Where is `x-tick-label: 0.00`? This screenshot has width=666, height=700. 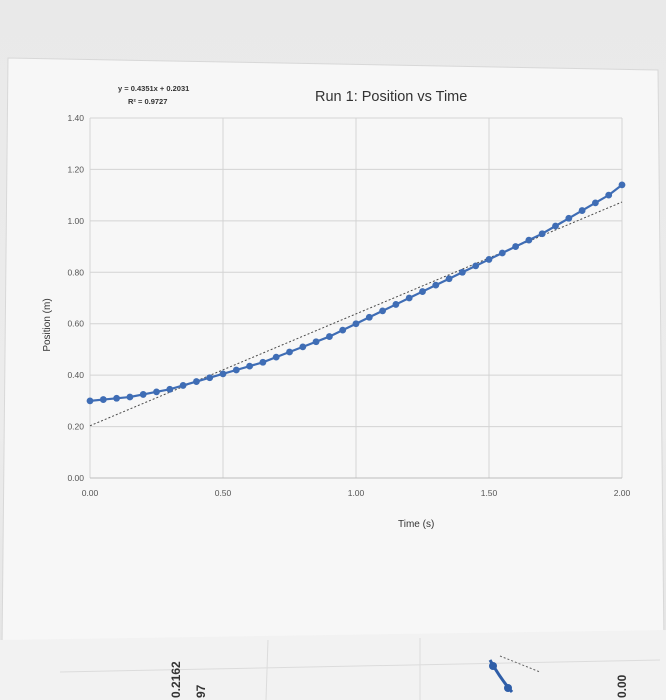
x-tick-label: 0.00 is located at coordinates (90, 493).